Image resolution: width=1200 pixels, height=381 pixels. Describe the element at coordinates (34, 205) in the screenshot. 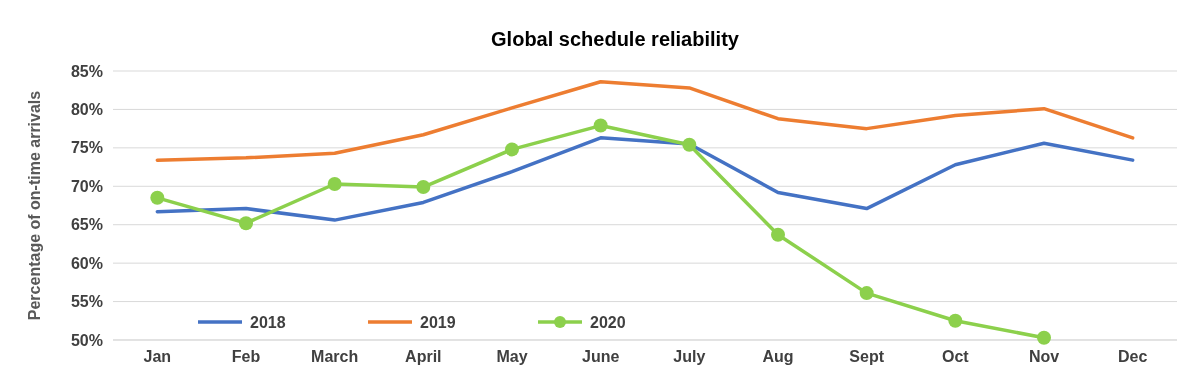

I see `y-axis-title: Percentage of on-time arrivals` at that location.